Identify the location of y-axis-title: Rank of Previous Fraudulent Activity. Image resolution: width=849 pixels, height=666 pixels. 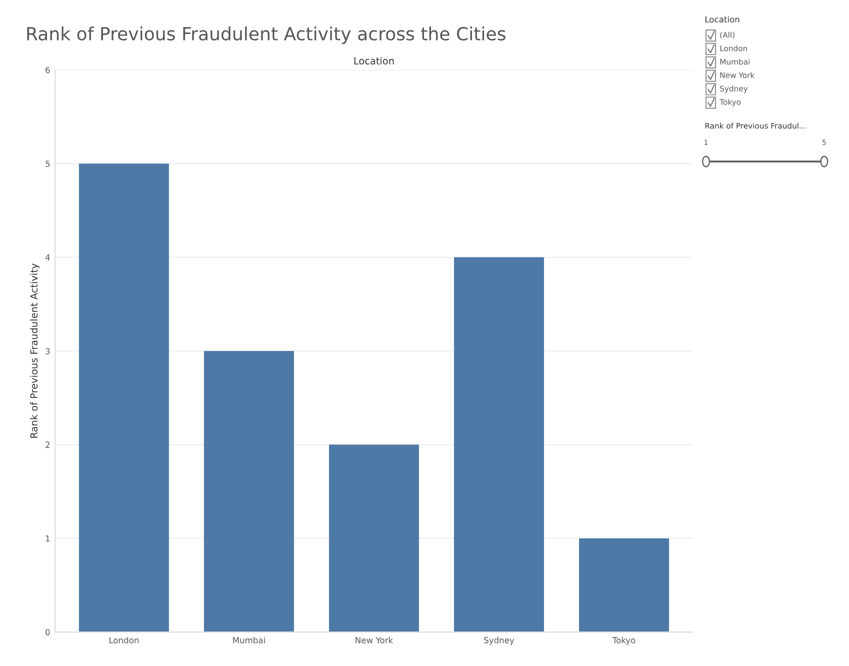
(35, 351).